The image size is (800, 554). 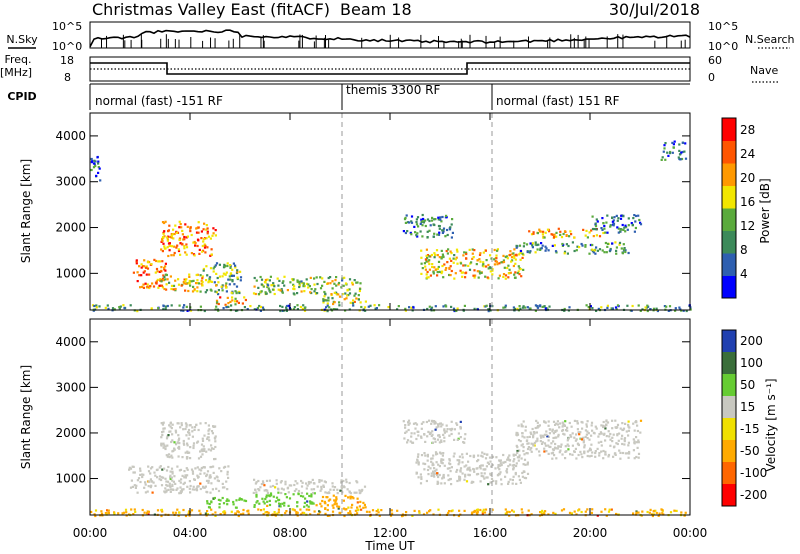 I want to click on velocity-heatmap, so click(x=388, y=468).